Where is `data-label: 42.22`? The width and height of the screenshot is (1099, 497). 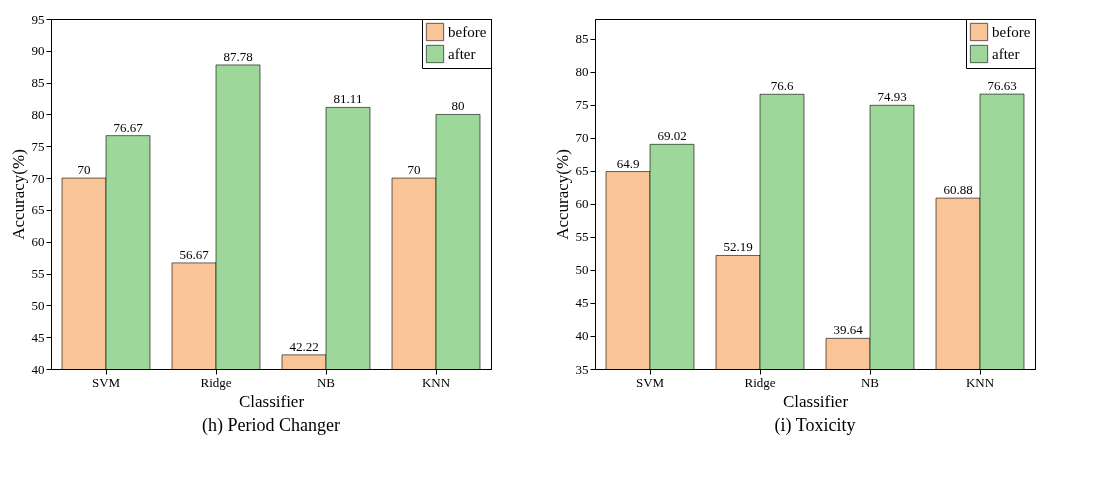 data-label: 42.22 is located at coordinates (304, 346).